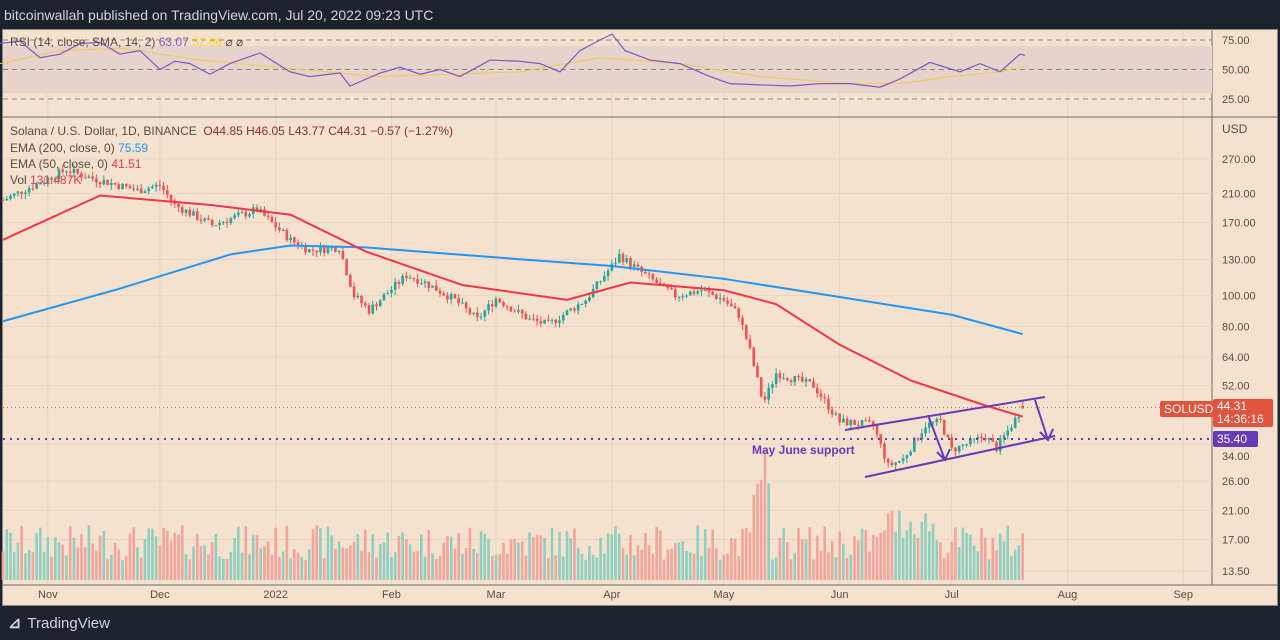 Image resolution: width=1280 pixels, height=640 pixels. What do you see at coordinates (160, 595) in the screenshot?
I see `time-tick: Dec` at bounding box center [160, 595].